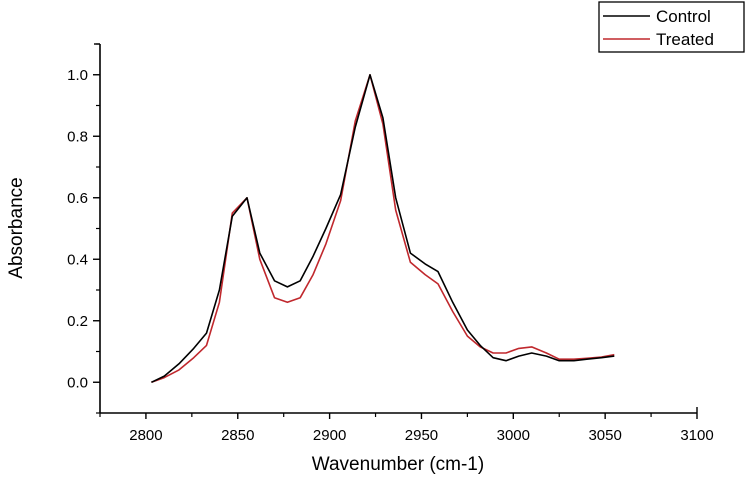 Image resolution: width=750 pixels, height=477 pixels. What do you see at coordinates (683, 16) in the screenshot?
I see `legend-label-control: Control` at bounding box center [683, 16].